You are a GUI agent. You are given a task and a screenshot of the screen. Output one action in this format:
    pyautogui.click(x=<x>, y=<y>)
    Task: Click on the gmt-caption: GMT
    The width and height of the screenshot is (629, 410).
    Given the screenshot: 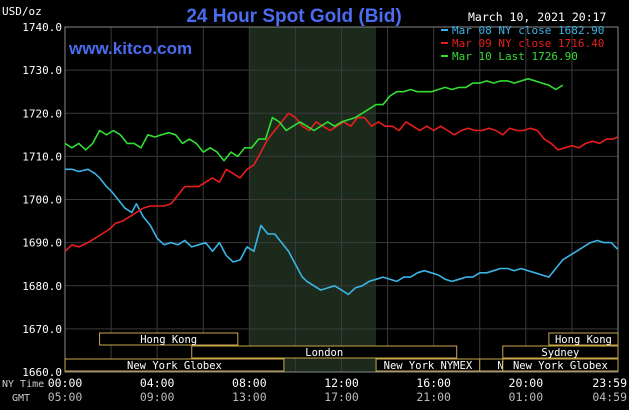 What is the action you would take?
    pyautogui.click(x=21, y=398)
    